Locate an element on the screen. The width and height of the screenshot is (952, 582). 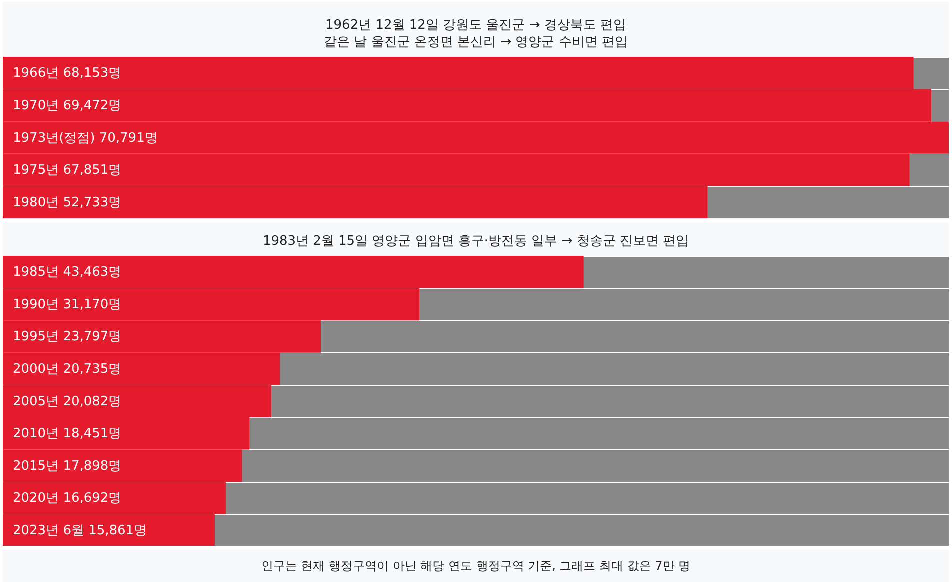
category-label: 1990년 is located at coordinates (36, 304).